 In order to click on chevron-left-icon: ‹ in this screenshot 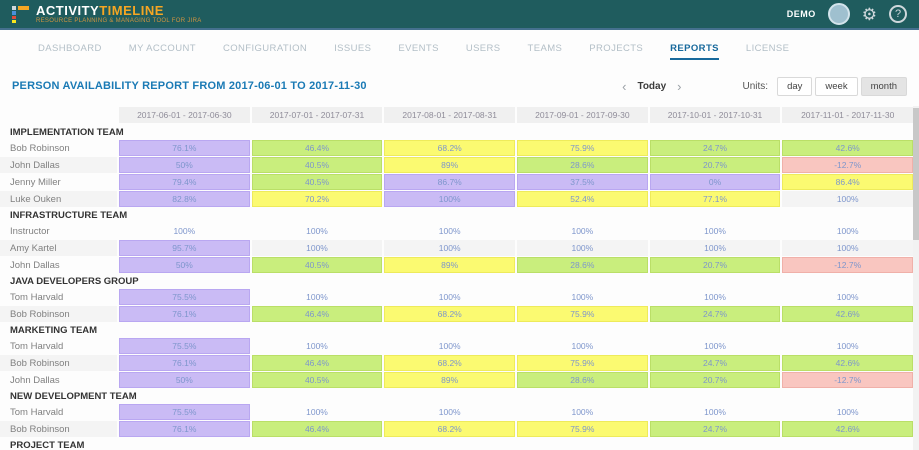, I will do `click(624, 86)`.